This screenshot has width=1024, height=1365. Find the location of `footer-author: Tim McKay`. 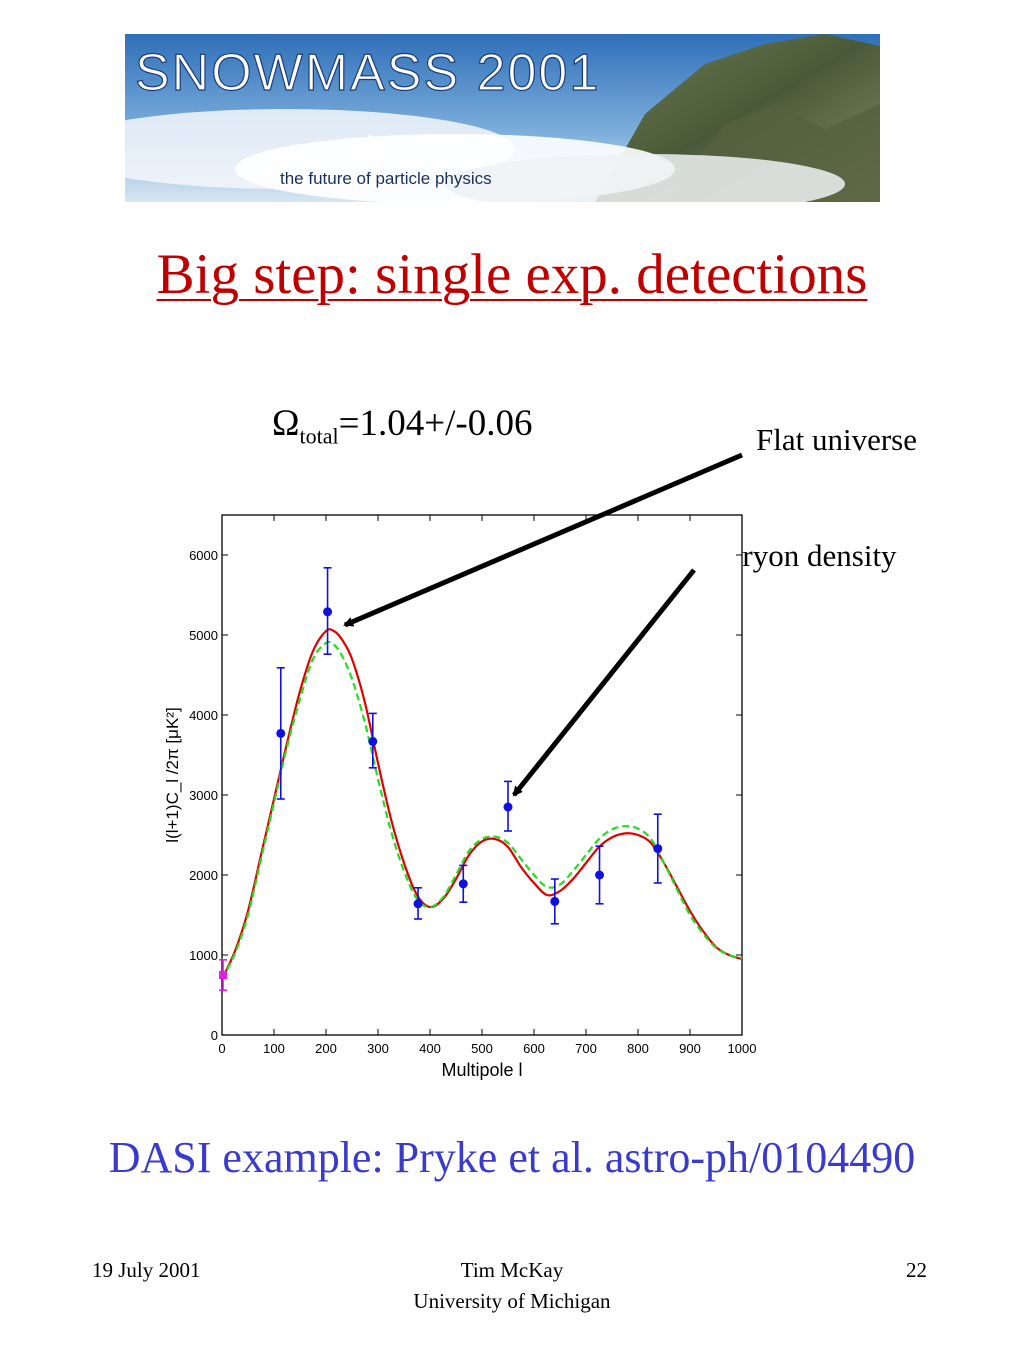

footer-author: Tim McKay is located at coordinates (512, 1270).